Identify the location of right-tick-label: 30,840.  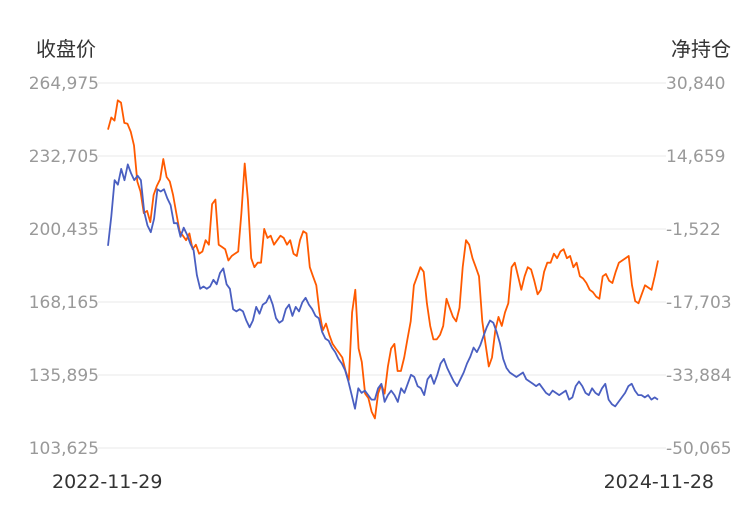
(695, 84).